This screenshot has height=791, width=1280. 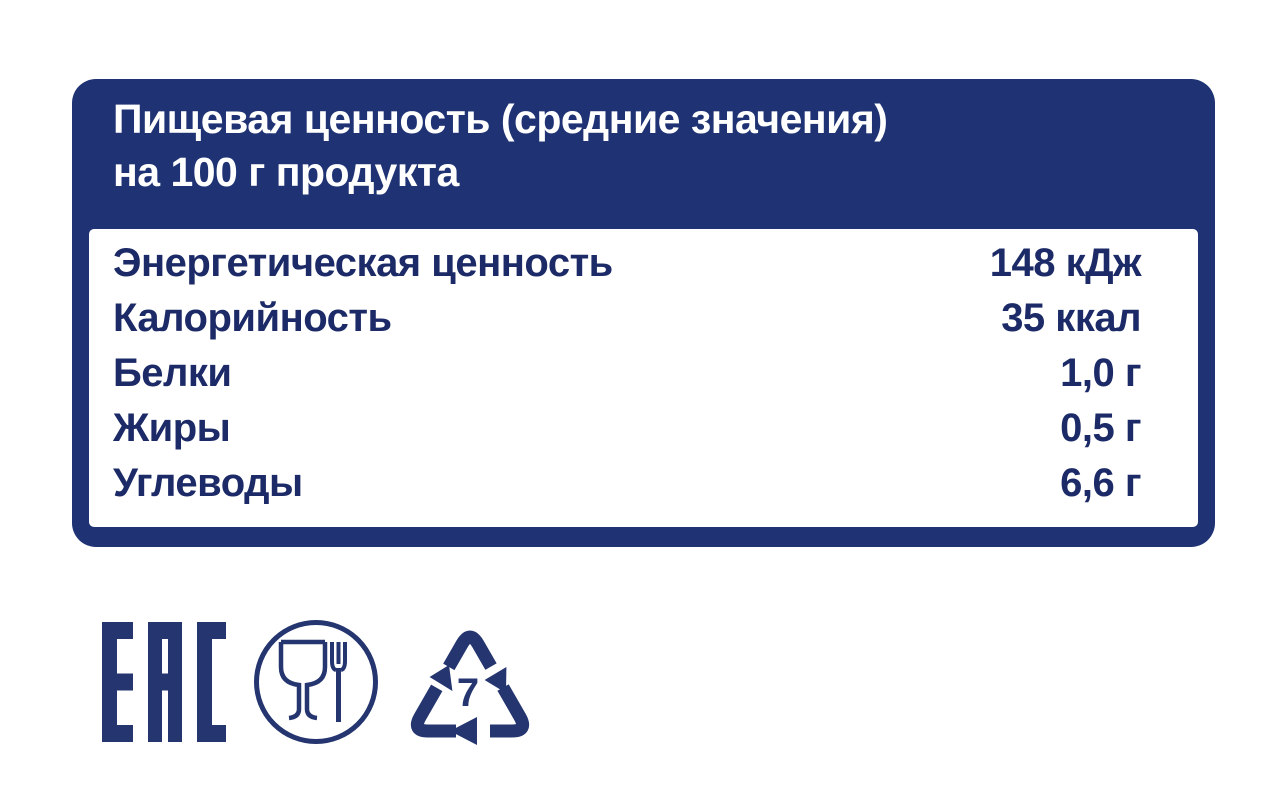 What do you see at coordinates (1100, 428) in the screenshot?
I see `row-value: 0,5 г` at bounding box center [1100, 428].